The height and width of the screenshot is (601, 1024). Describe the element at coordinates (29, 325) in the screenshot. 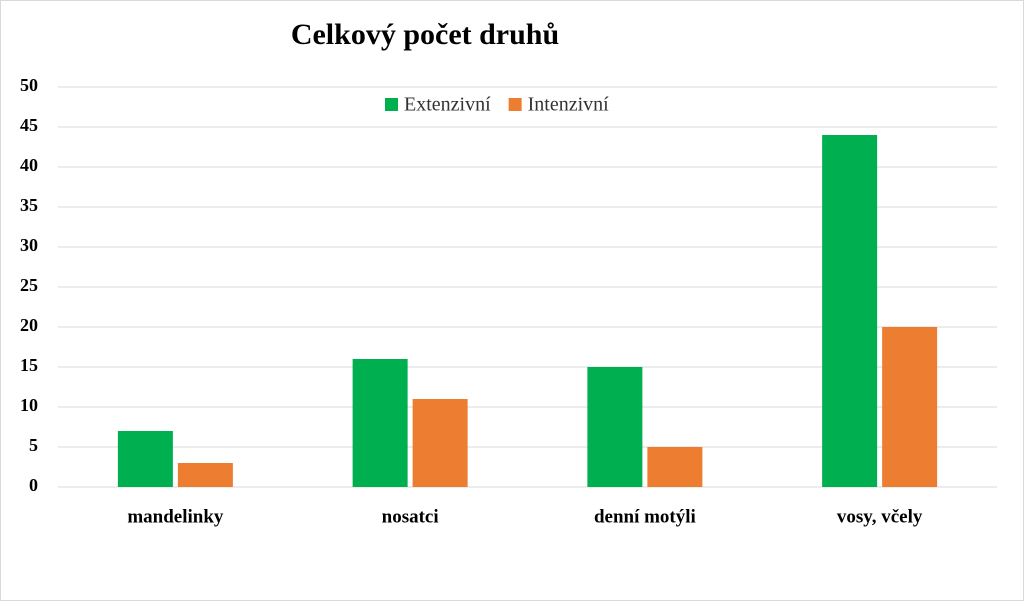

I see `y-tick-label: 20` at that location.